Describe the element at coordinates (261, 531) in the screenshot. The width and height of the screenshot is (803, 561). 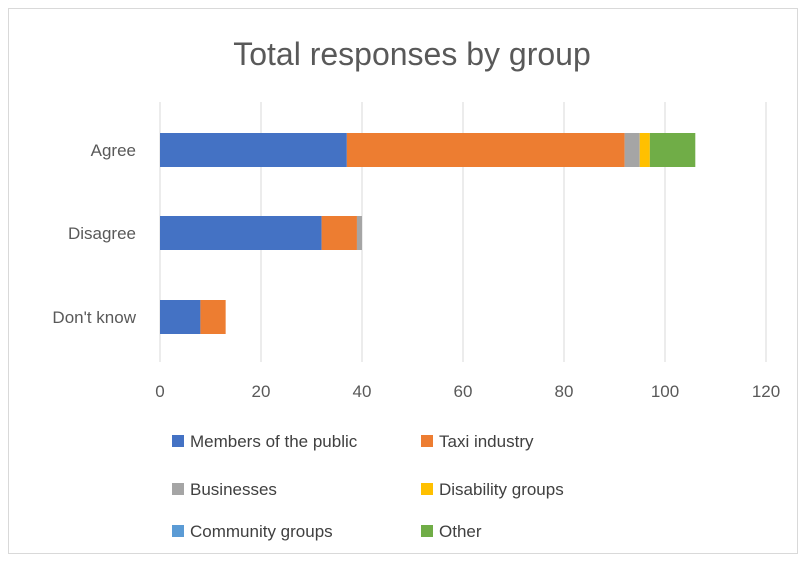
I see `legend-label: Community groups` at that location.